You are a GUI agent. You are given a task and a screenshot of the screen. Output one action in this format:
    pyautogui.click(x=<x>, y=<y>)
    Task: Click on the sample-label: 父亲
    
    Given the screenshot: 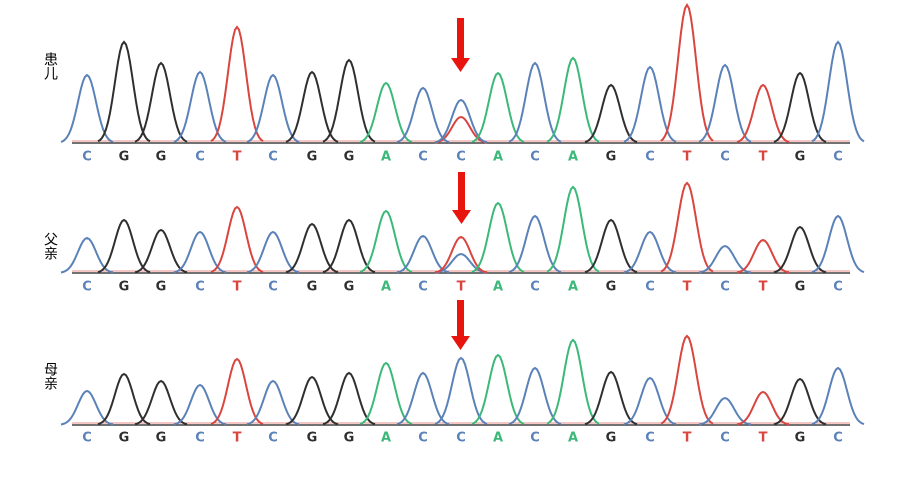 What is the action you would take?
    pyautogui.click(x=50, y=246)
    